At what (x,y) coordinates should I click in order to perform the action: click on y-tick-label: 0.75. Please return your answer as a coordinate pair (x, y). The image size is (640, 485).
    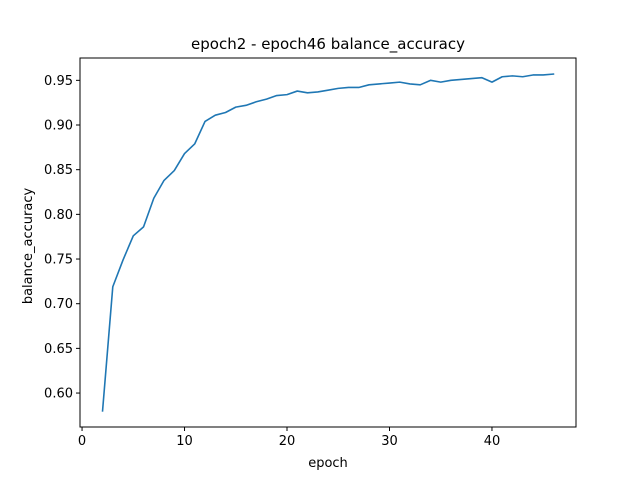
    Looking at the image, I should click on (58, 260).